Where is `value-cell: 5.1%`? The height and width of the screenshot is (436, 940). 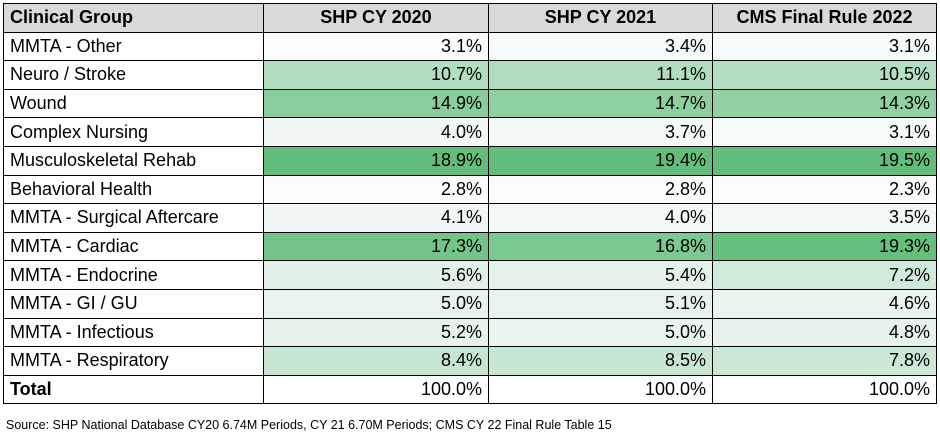
value-cell: 5.1% is located at coordinates (600, 303).